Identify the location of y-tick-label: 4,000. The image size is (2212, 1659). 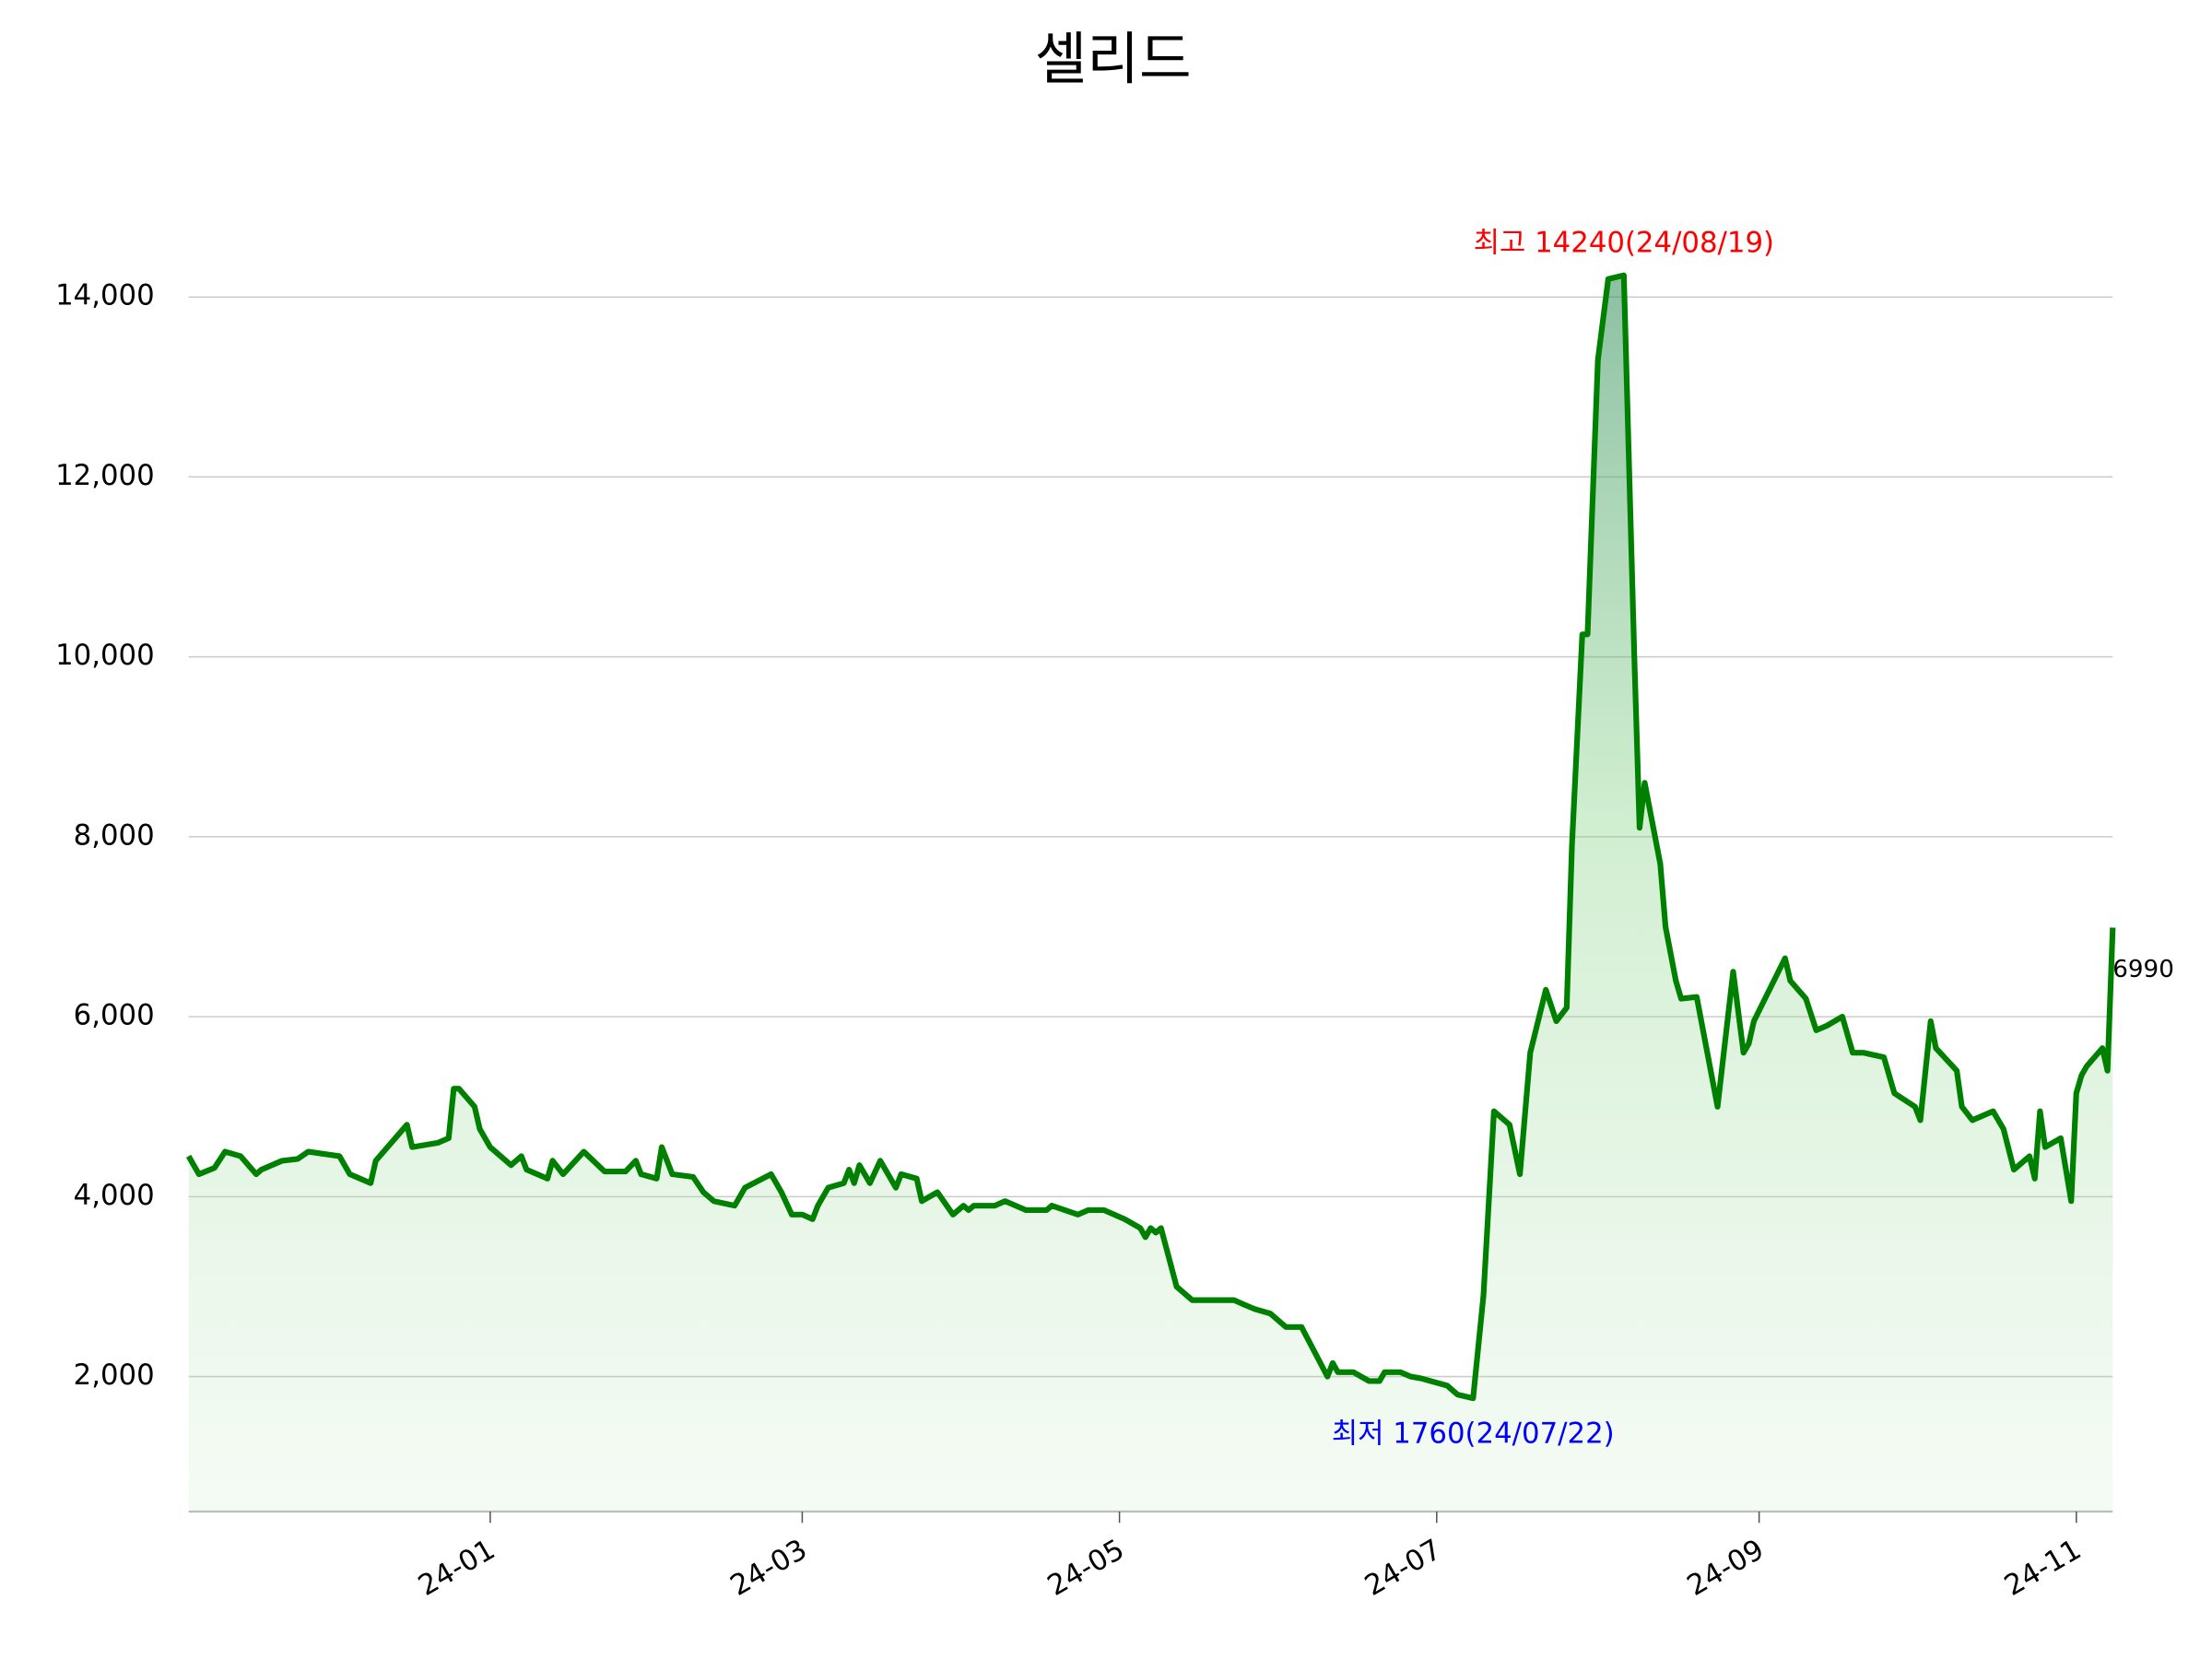
(114, 1195).